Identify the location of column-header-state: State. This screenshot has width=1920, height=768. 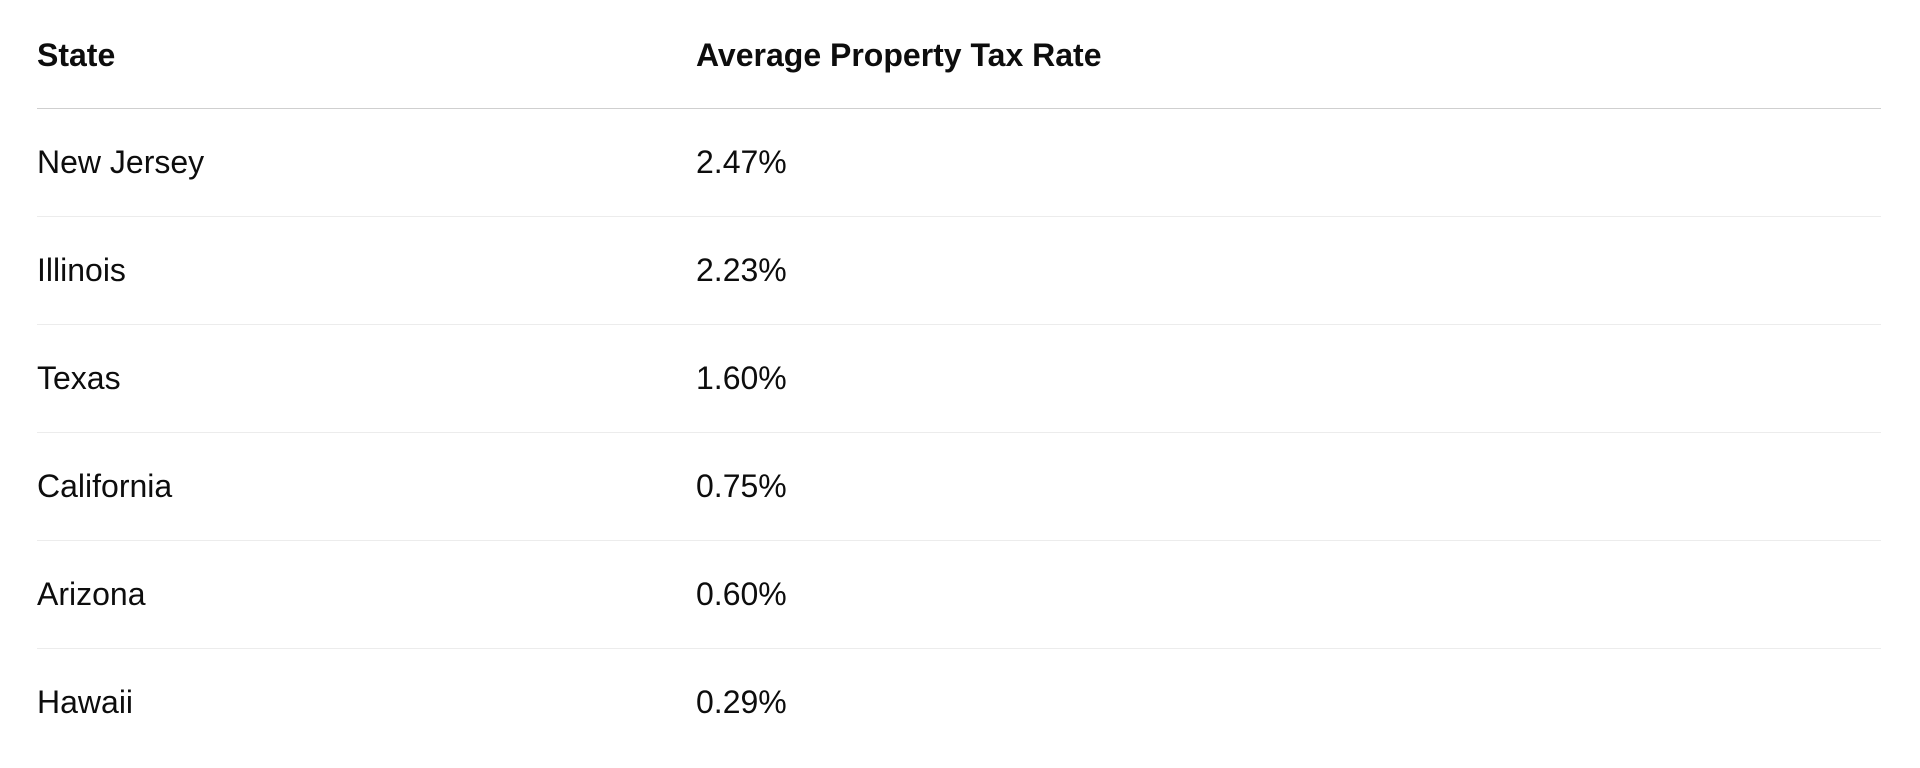
(366, 54).